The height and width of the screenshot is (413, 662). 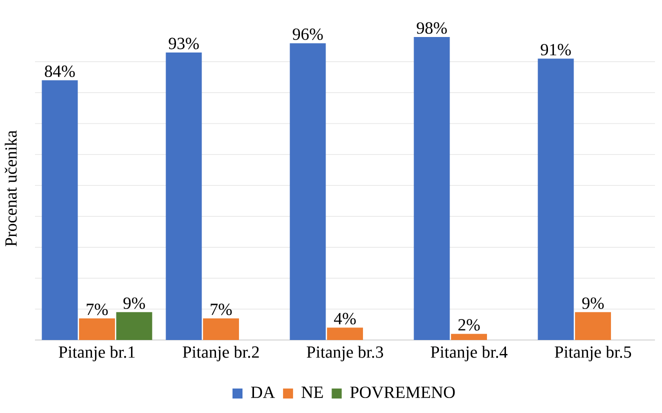 I want to click on data-label: 84%, so click(x=59, y=72).